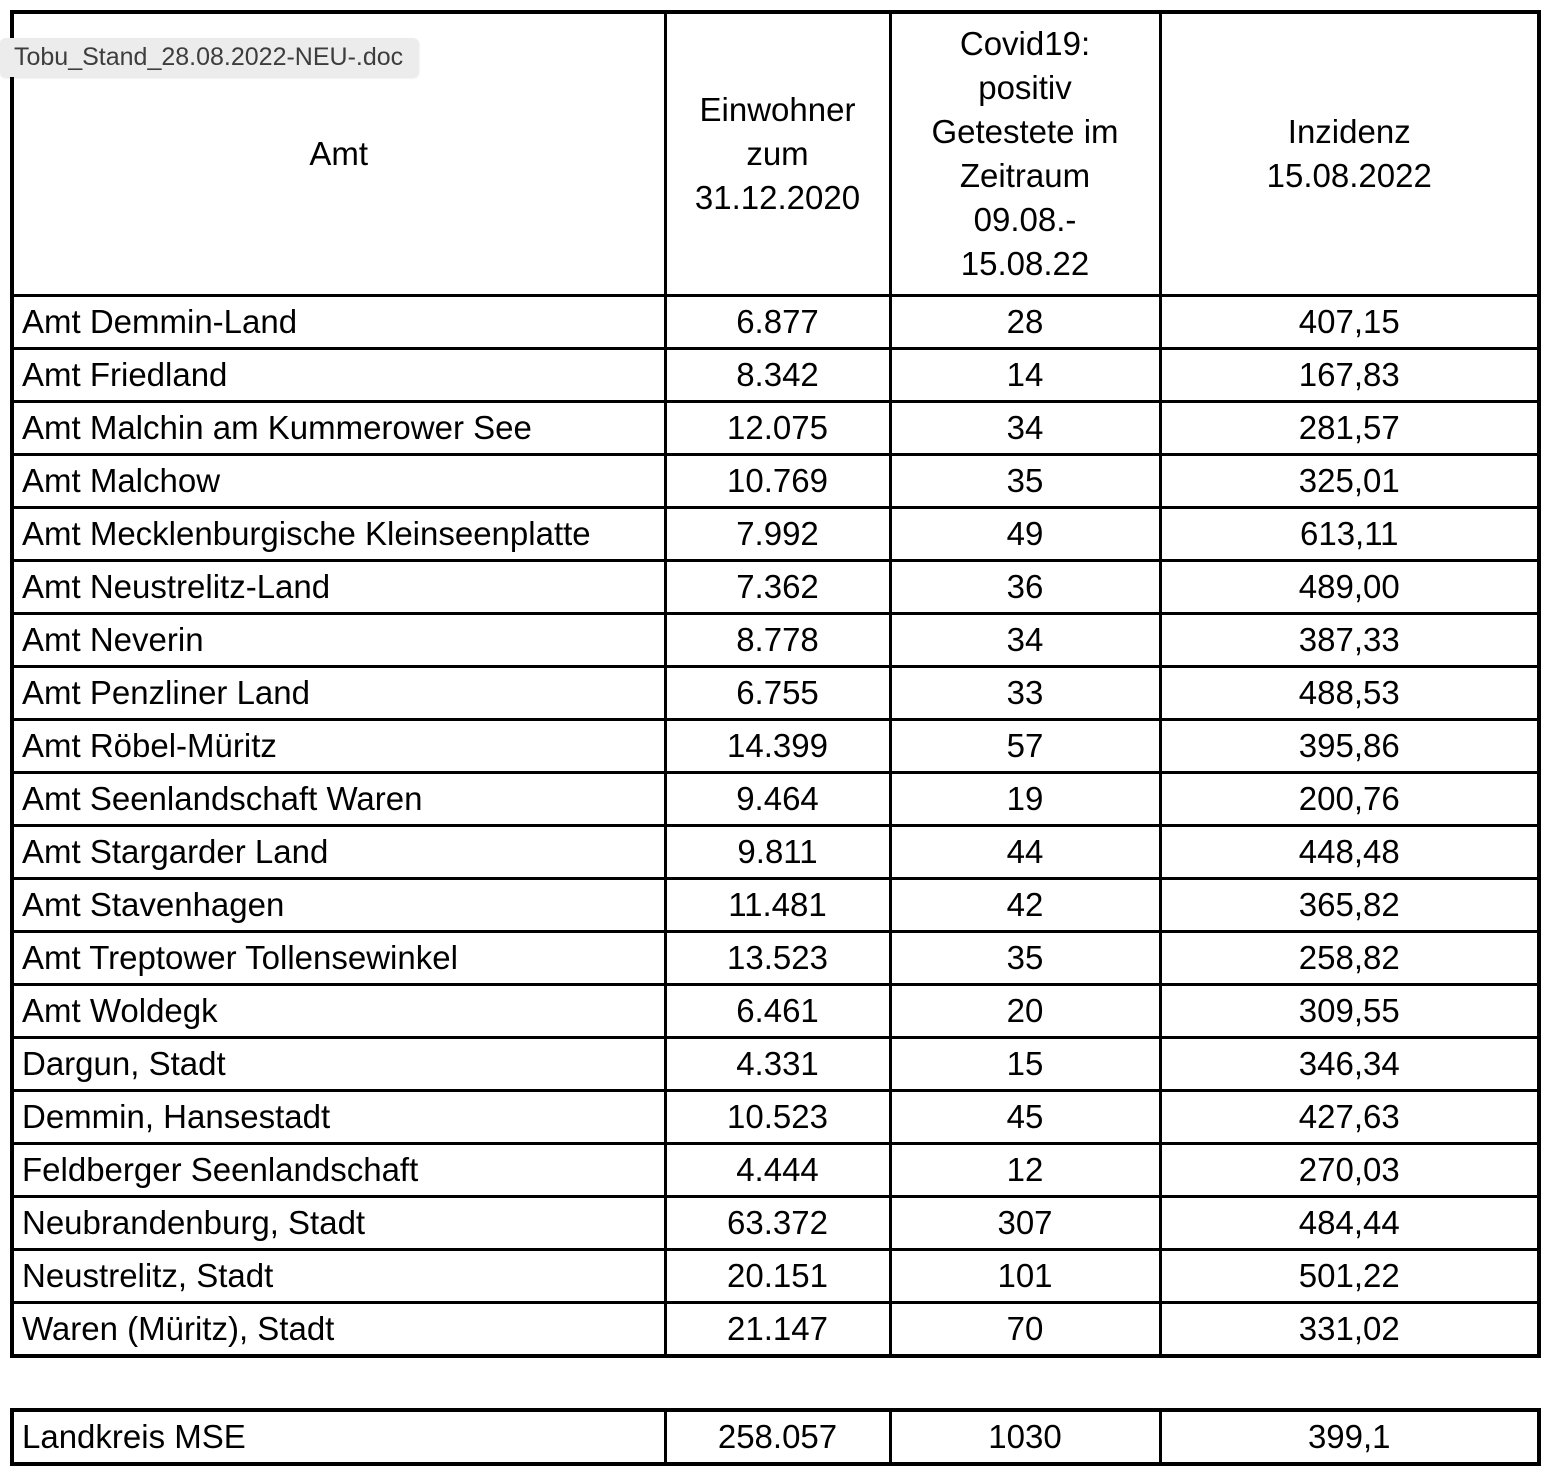 The height and width of the screenshot is (1480, 1546). What do you see at coordinates (1025, 1063) in the screenshot?
I see `positiv-cell: 15` at bounding box center [1025, 1063].